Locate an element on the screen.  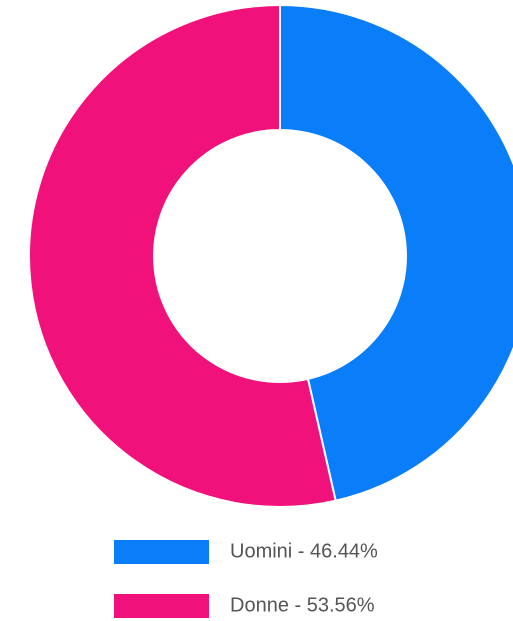
legend-label: Uomini - 46.44% is located at coordinates (304, 551).